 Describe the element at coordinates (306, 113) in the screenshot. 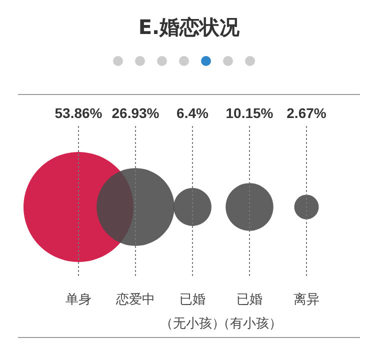

I see `data-label: 2.67%` at that location.